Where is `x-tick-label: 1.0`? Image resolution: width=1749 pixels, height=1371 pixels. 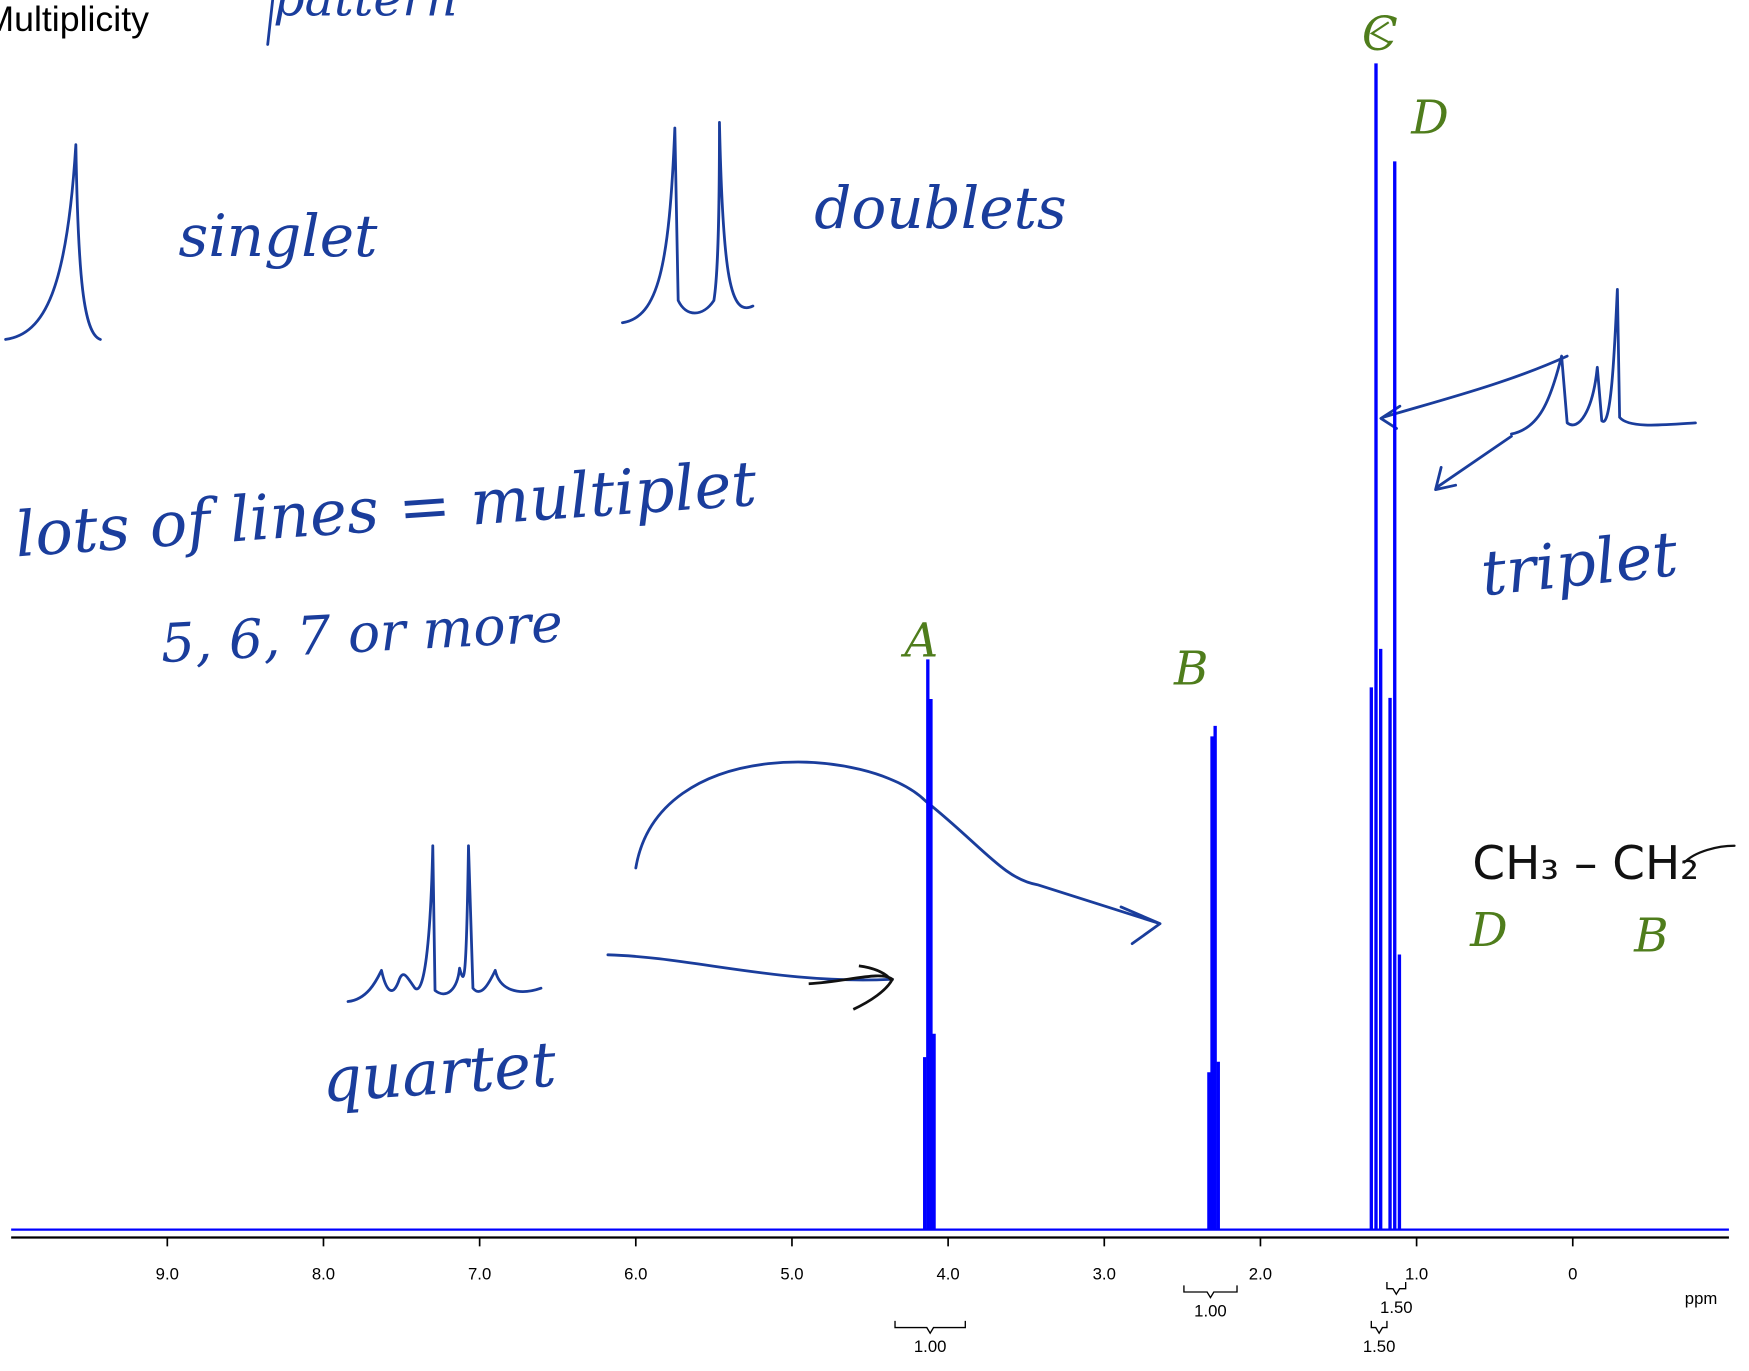
x-tick-label: 1.0 is located at coordinates (1416, 1274).